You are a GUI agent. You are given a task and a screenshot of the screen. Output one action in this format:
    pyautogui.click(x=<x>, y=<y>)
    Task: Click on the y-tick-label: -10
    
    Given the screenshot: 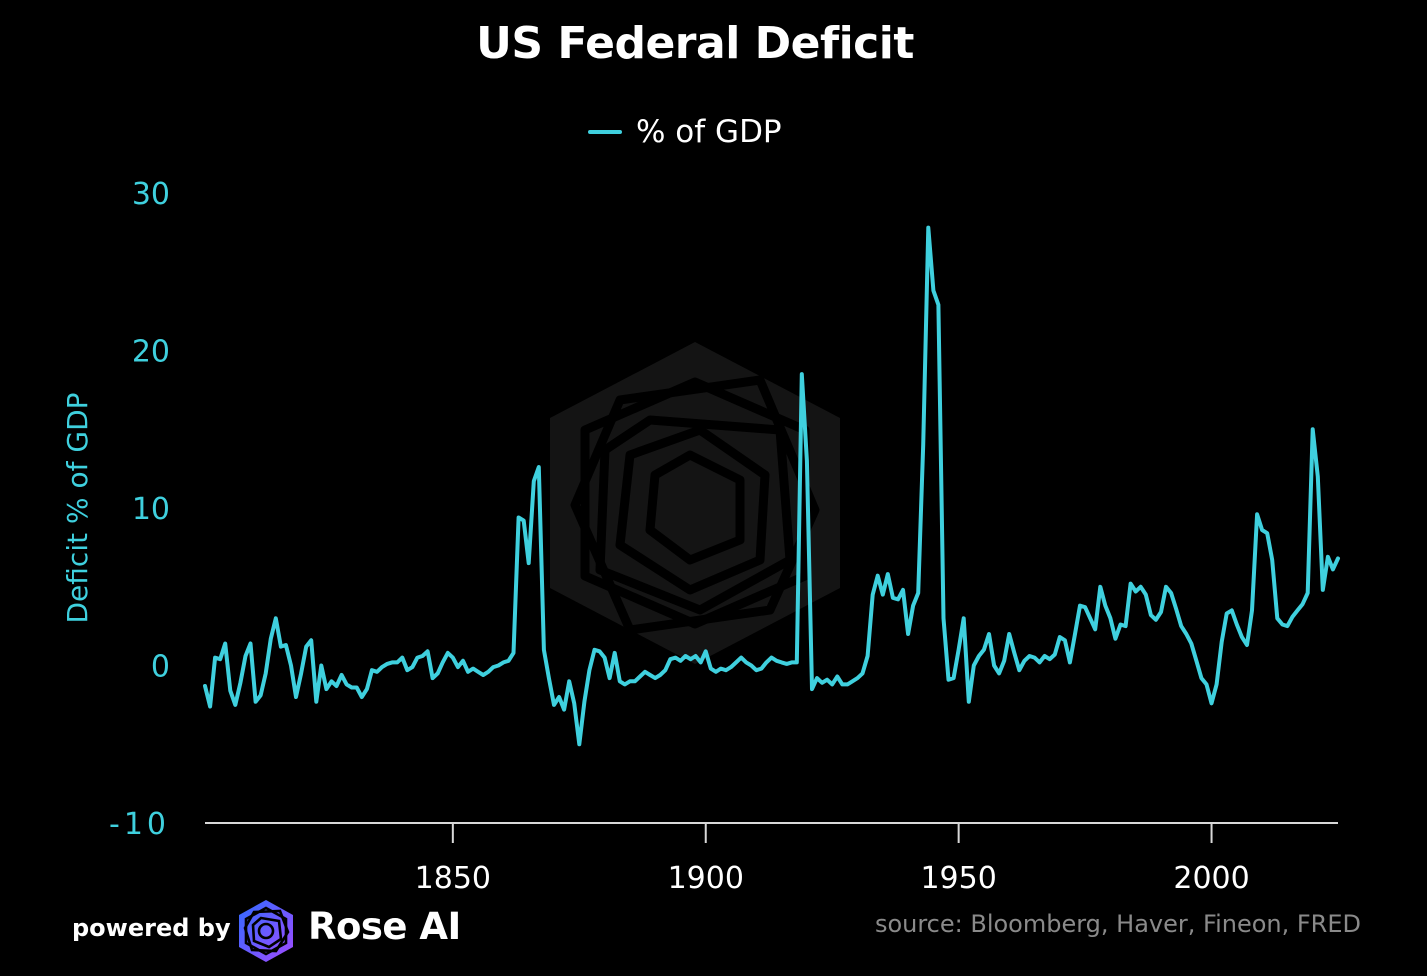 What is the action you would take?
    pyautogui.click(x=139, y=824)
    